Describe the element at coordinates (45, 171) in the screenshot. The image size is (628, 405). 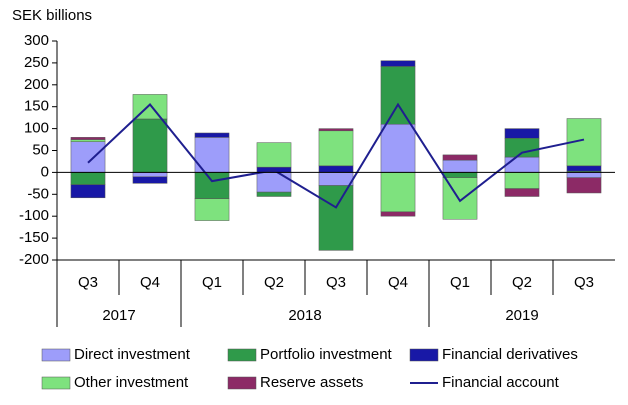
I see `y-tick-label: 0` at that location.